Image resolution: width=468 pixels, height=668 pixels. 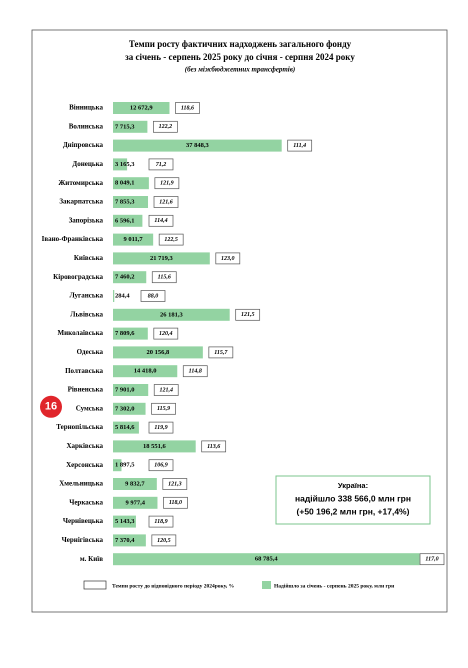 I want to click on category-label: м. Київ, so click(x=91, y=559).